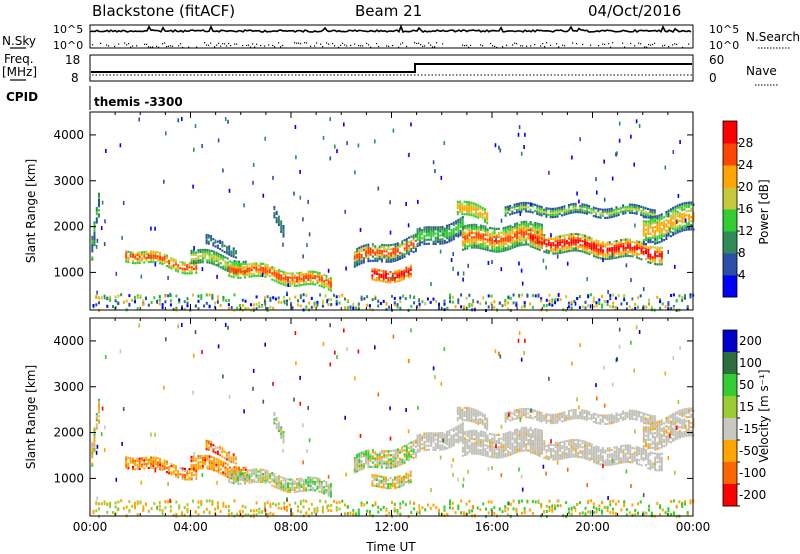 The height and width of the screenshot is (554, 800). I want to click on y-tick-label: 4000, so click(68, 135).